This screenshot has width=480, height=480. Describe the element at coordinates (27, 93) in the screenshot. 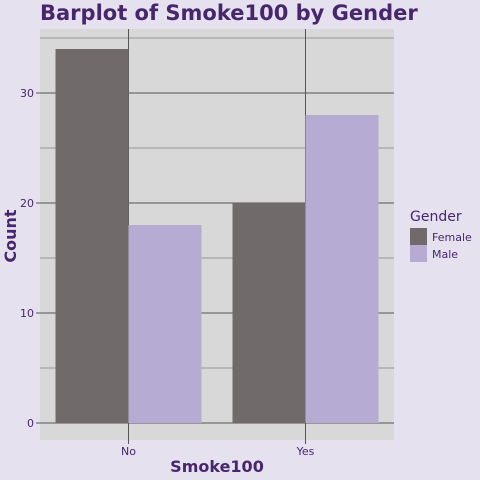

I see `y-tick-label: 30` at that location.